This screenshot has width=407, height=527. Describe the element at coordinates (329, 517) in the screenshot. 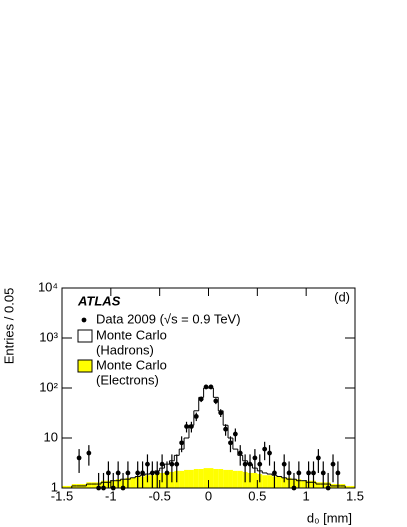

I see `x-axis-label: d₀ [mm]` at that location.